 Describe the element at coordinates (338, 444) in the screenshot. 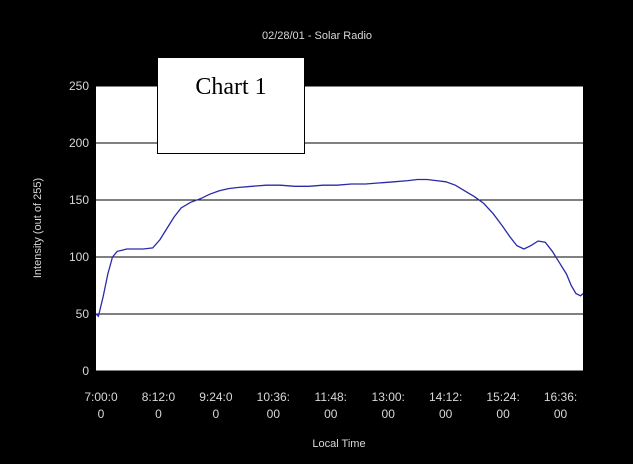

I see `x-axis-label: Local Time` at that location.